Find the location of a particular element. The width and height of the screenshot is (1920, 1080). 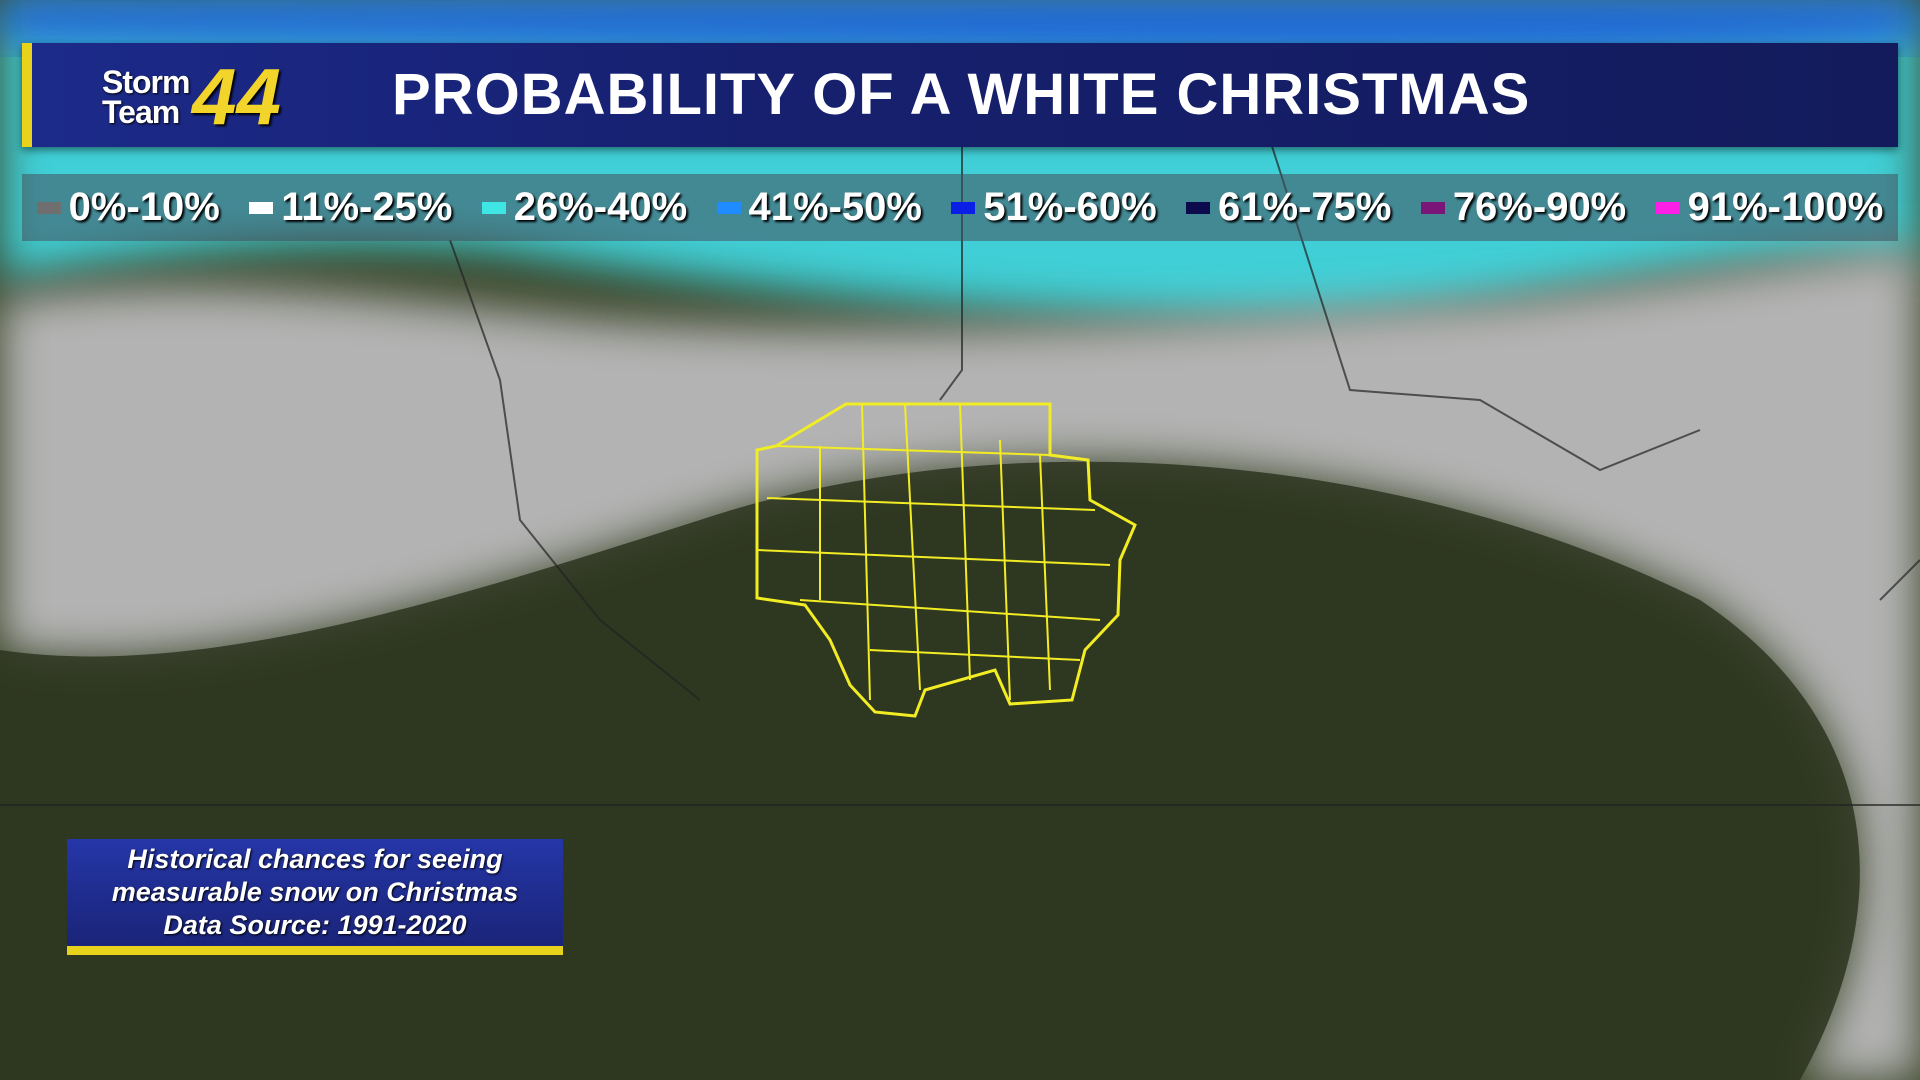

legend-item: 76%-90% is located at coordinates (1523, 207).